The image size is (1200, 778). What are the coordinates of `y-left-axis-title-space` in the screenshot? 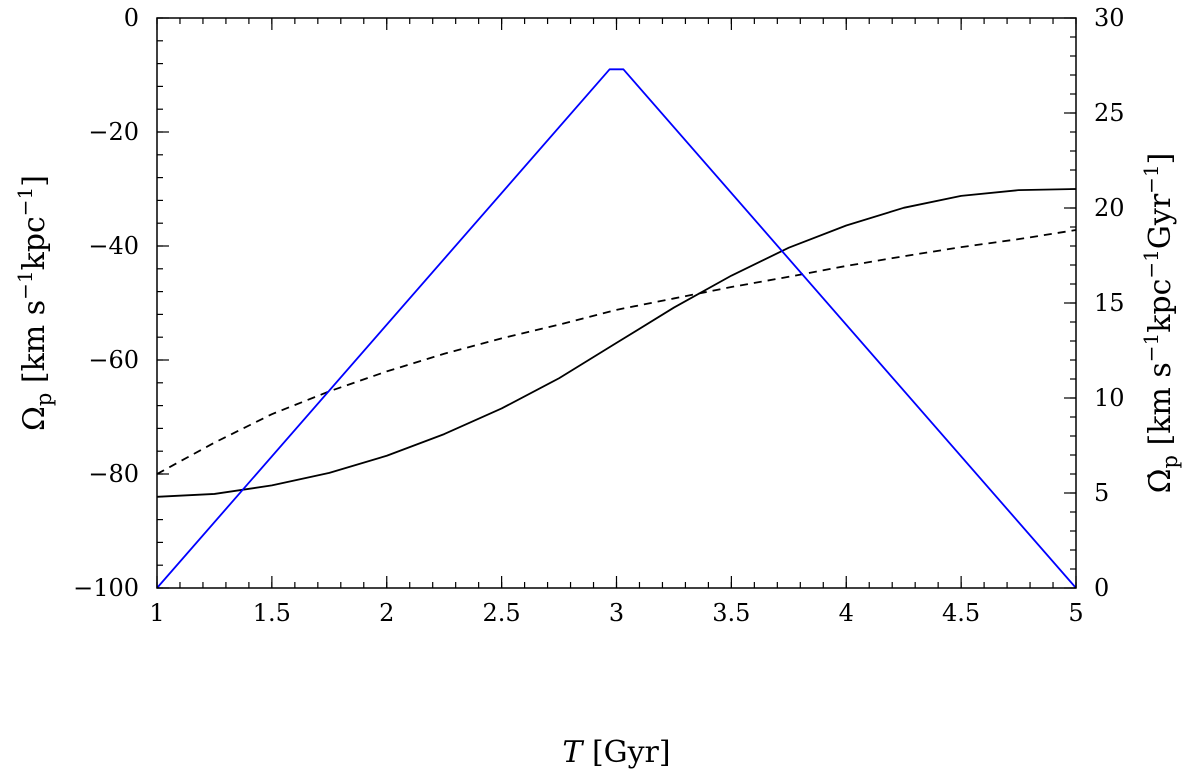 It's located at (34, 388).